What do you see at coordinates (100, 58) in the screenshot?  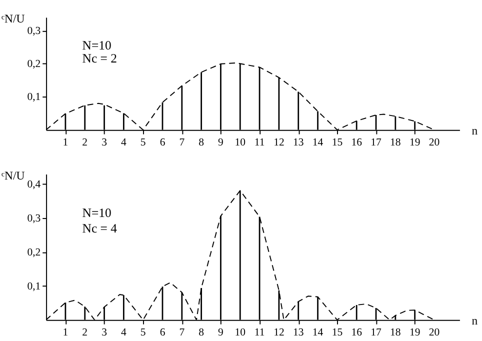 I see `annotation: Nc = 2` at bounding box center [100, 58].